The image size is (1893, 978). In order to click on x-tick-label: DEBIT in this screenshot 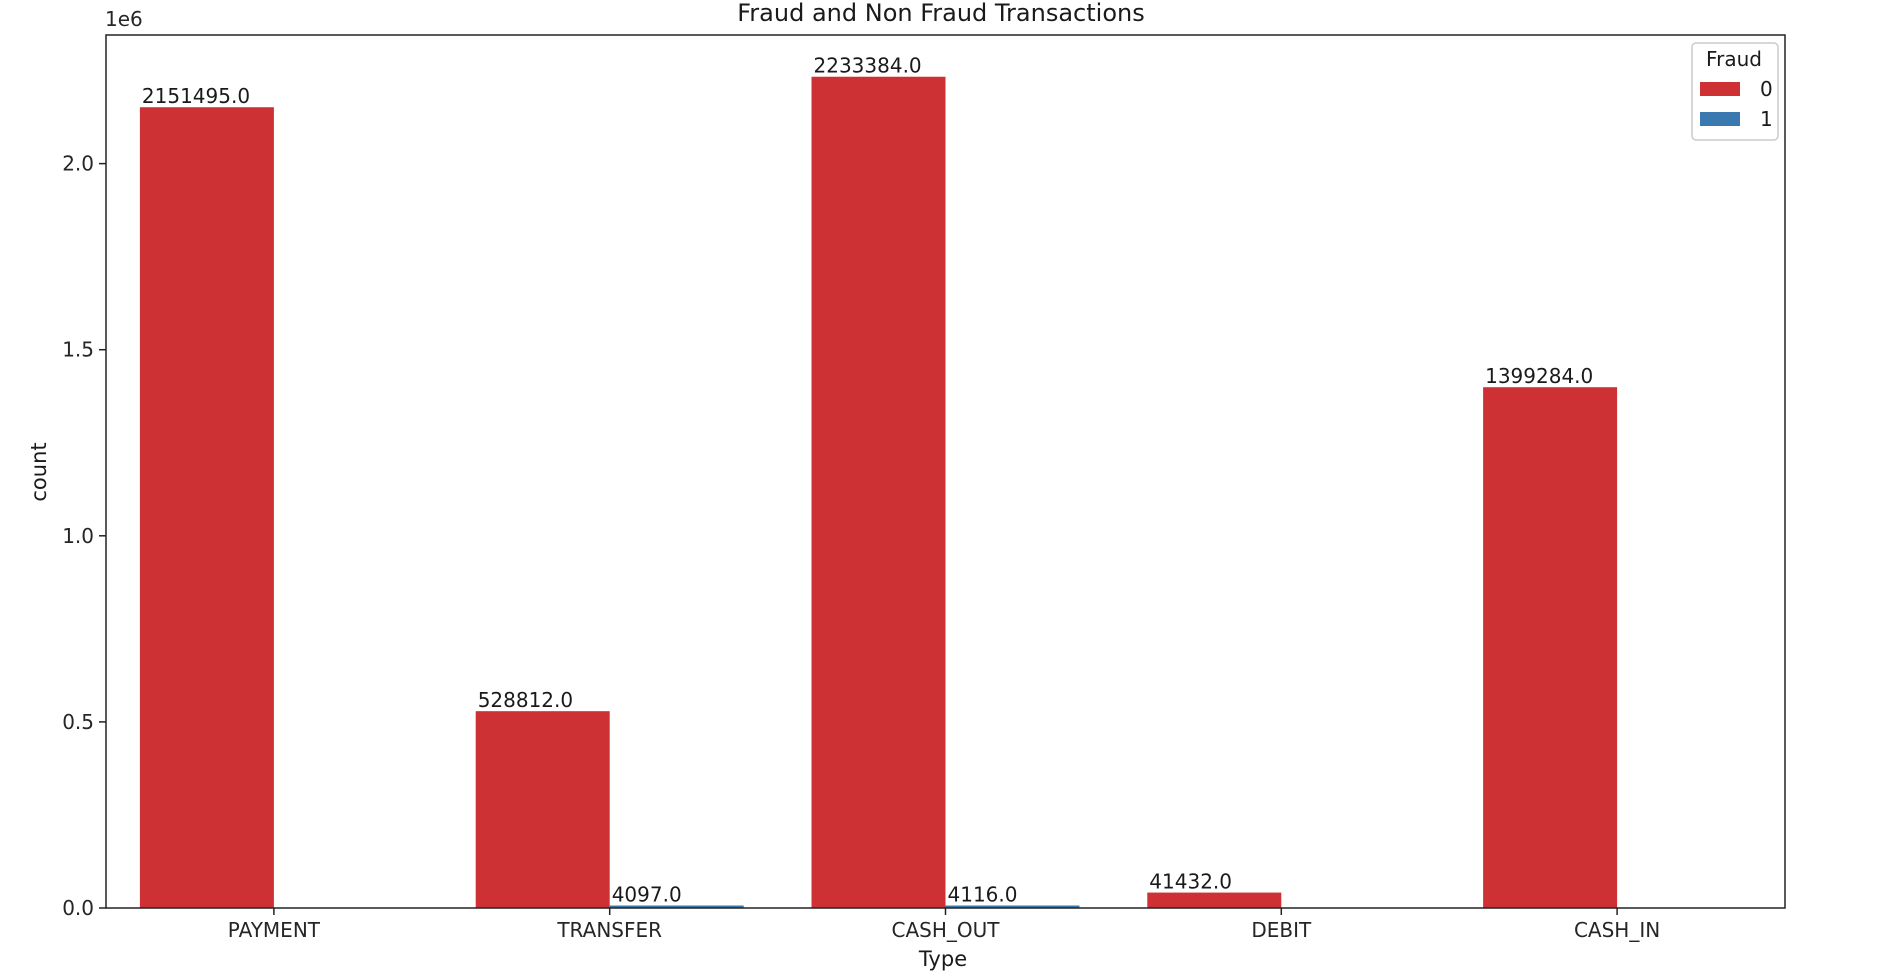, I will do `click(1281, 930)`.